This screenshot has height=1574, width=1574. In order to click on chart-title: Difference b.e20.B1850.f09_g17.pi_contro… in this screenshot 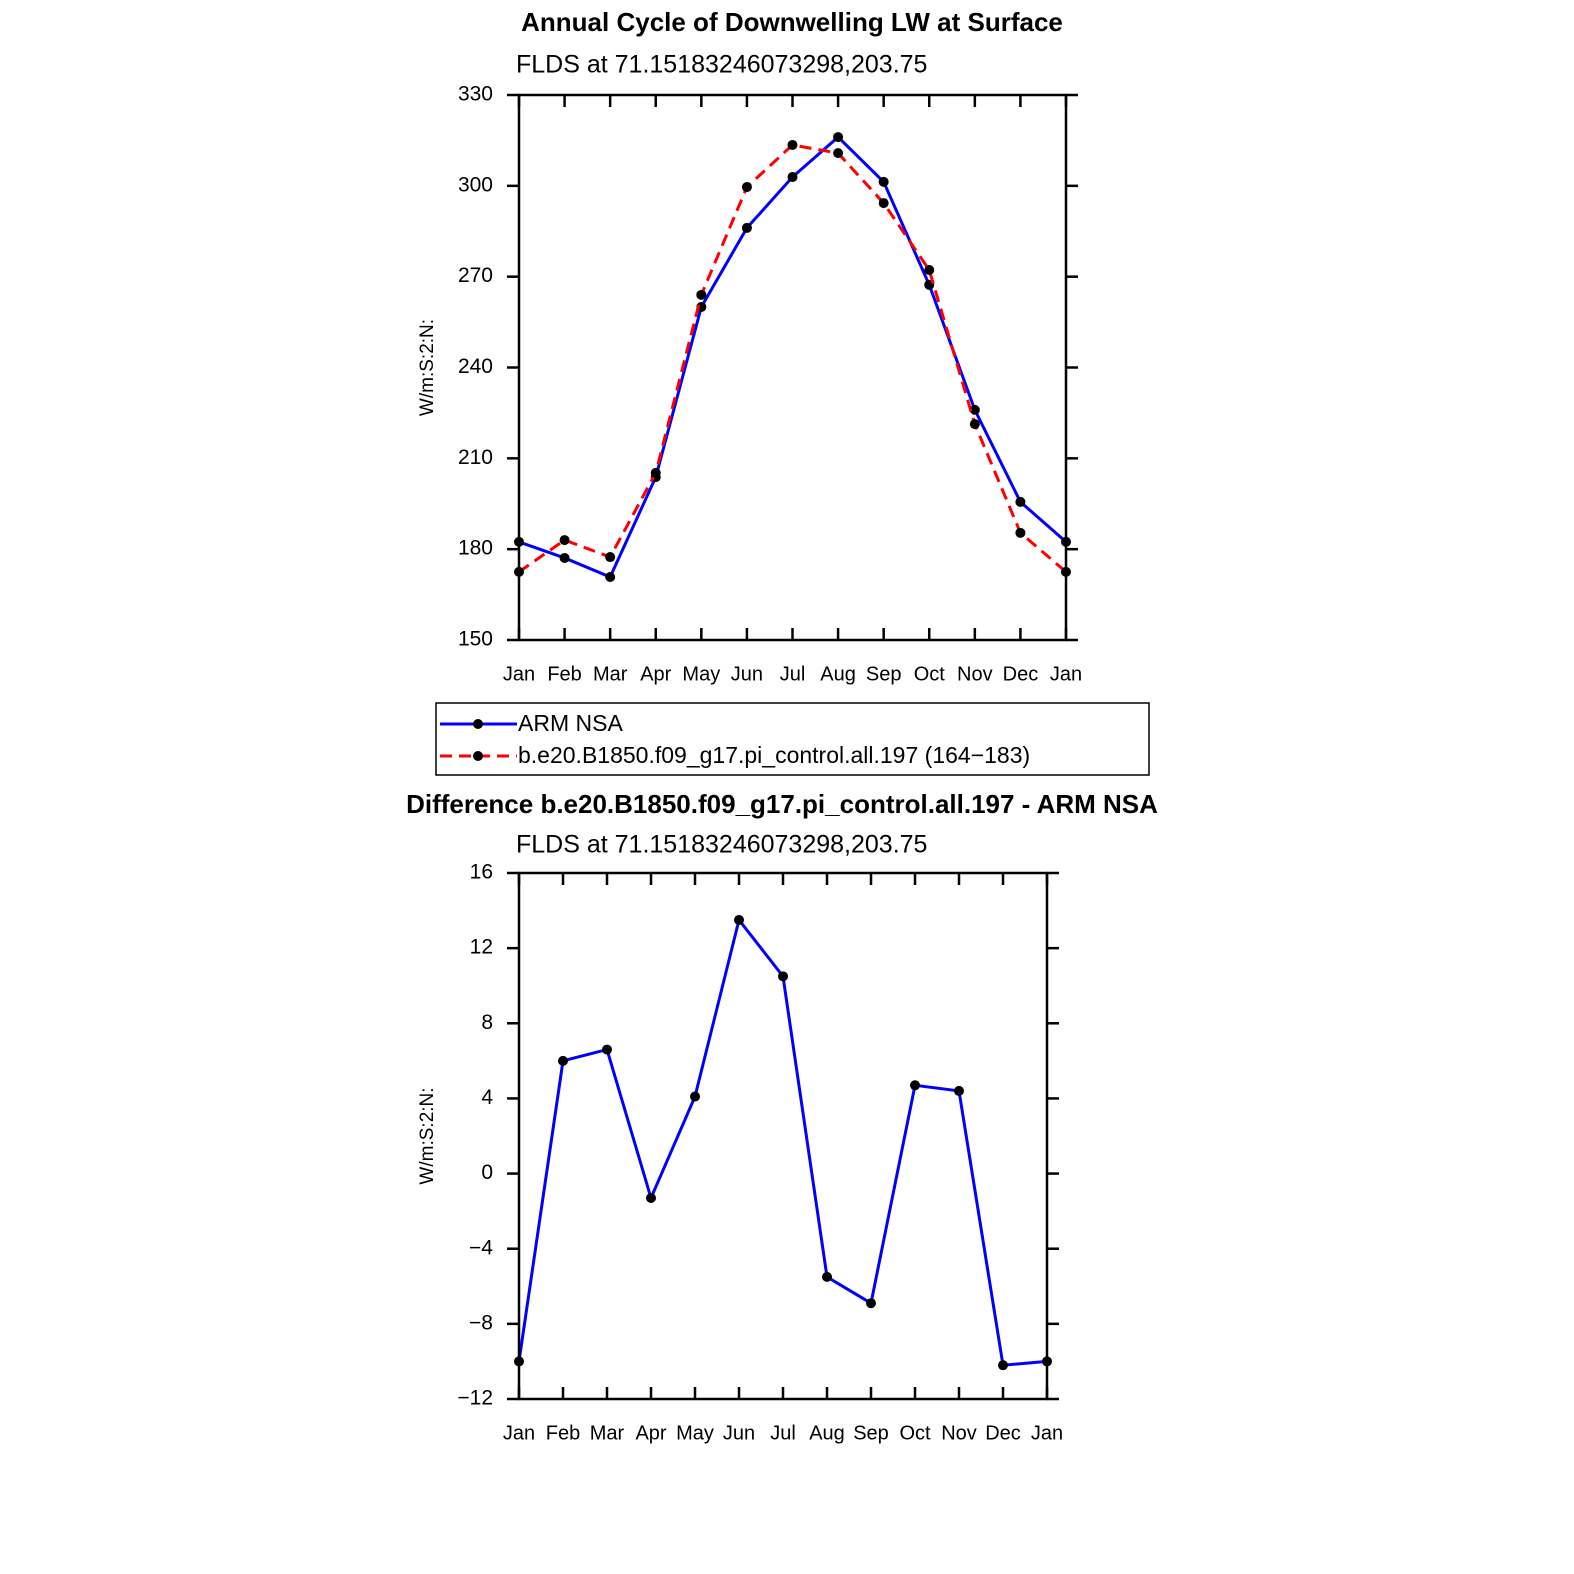, I will do `click(782, 804)`.